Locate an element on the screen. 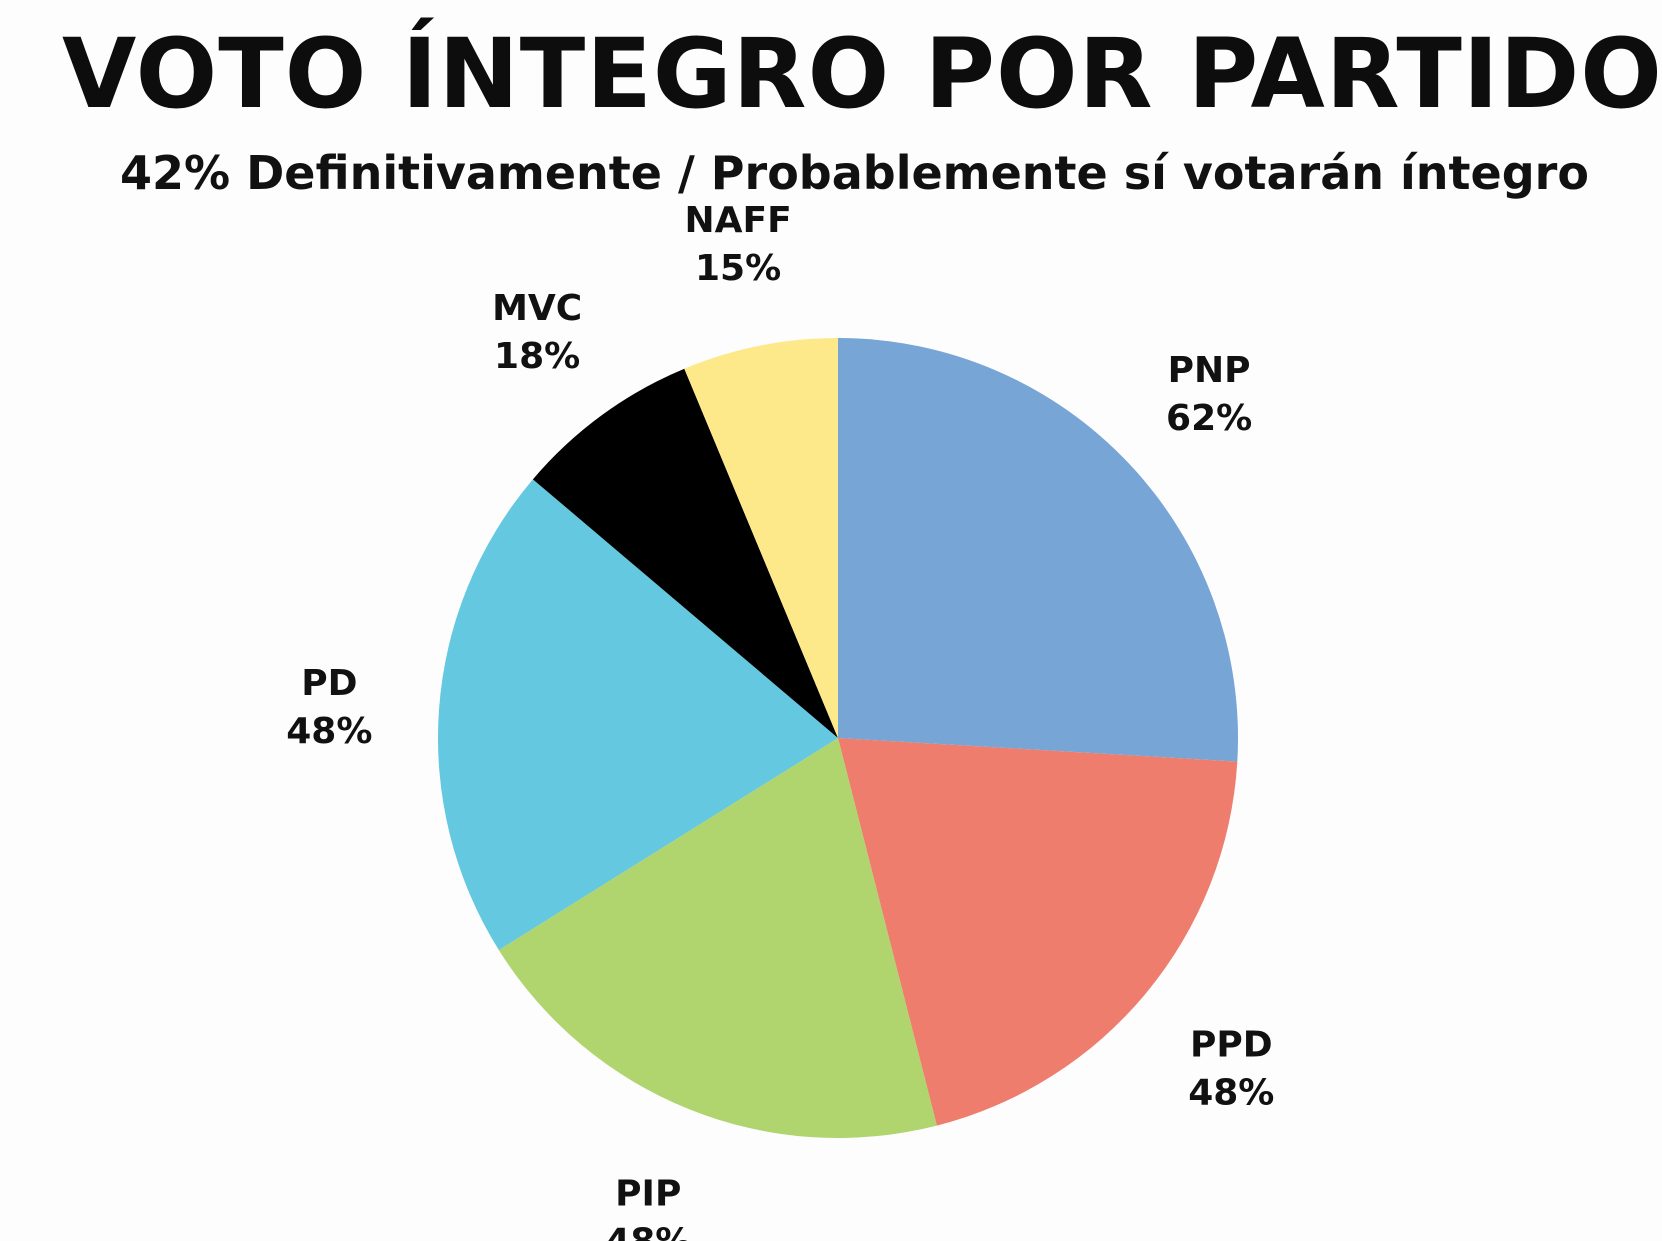 This screenshot has height=1241, width=1662. slice-value-mvc: 18% is located at coordinates (537, 356).